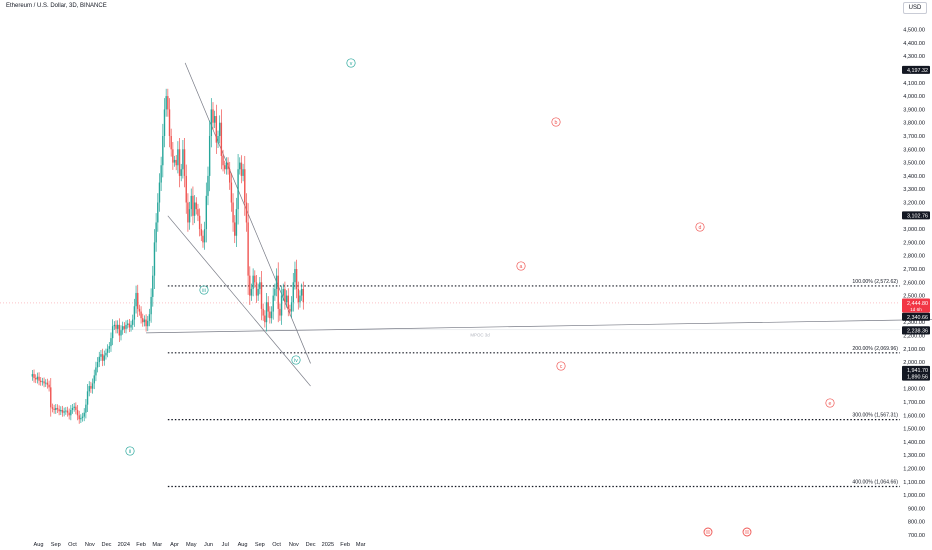  Describe the element at coordinates (915, 8) in the screenshot. I see `currency-button: USD` at that location.